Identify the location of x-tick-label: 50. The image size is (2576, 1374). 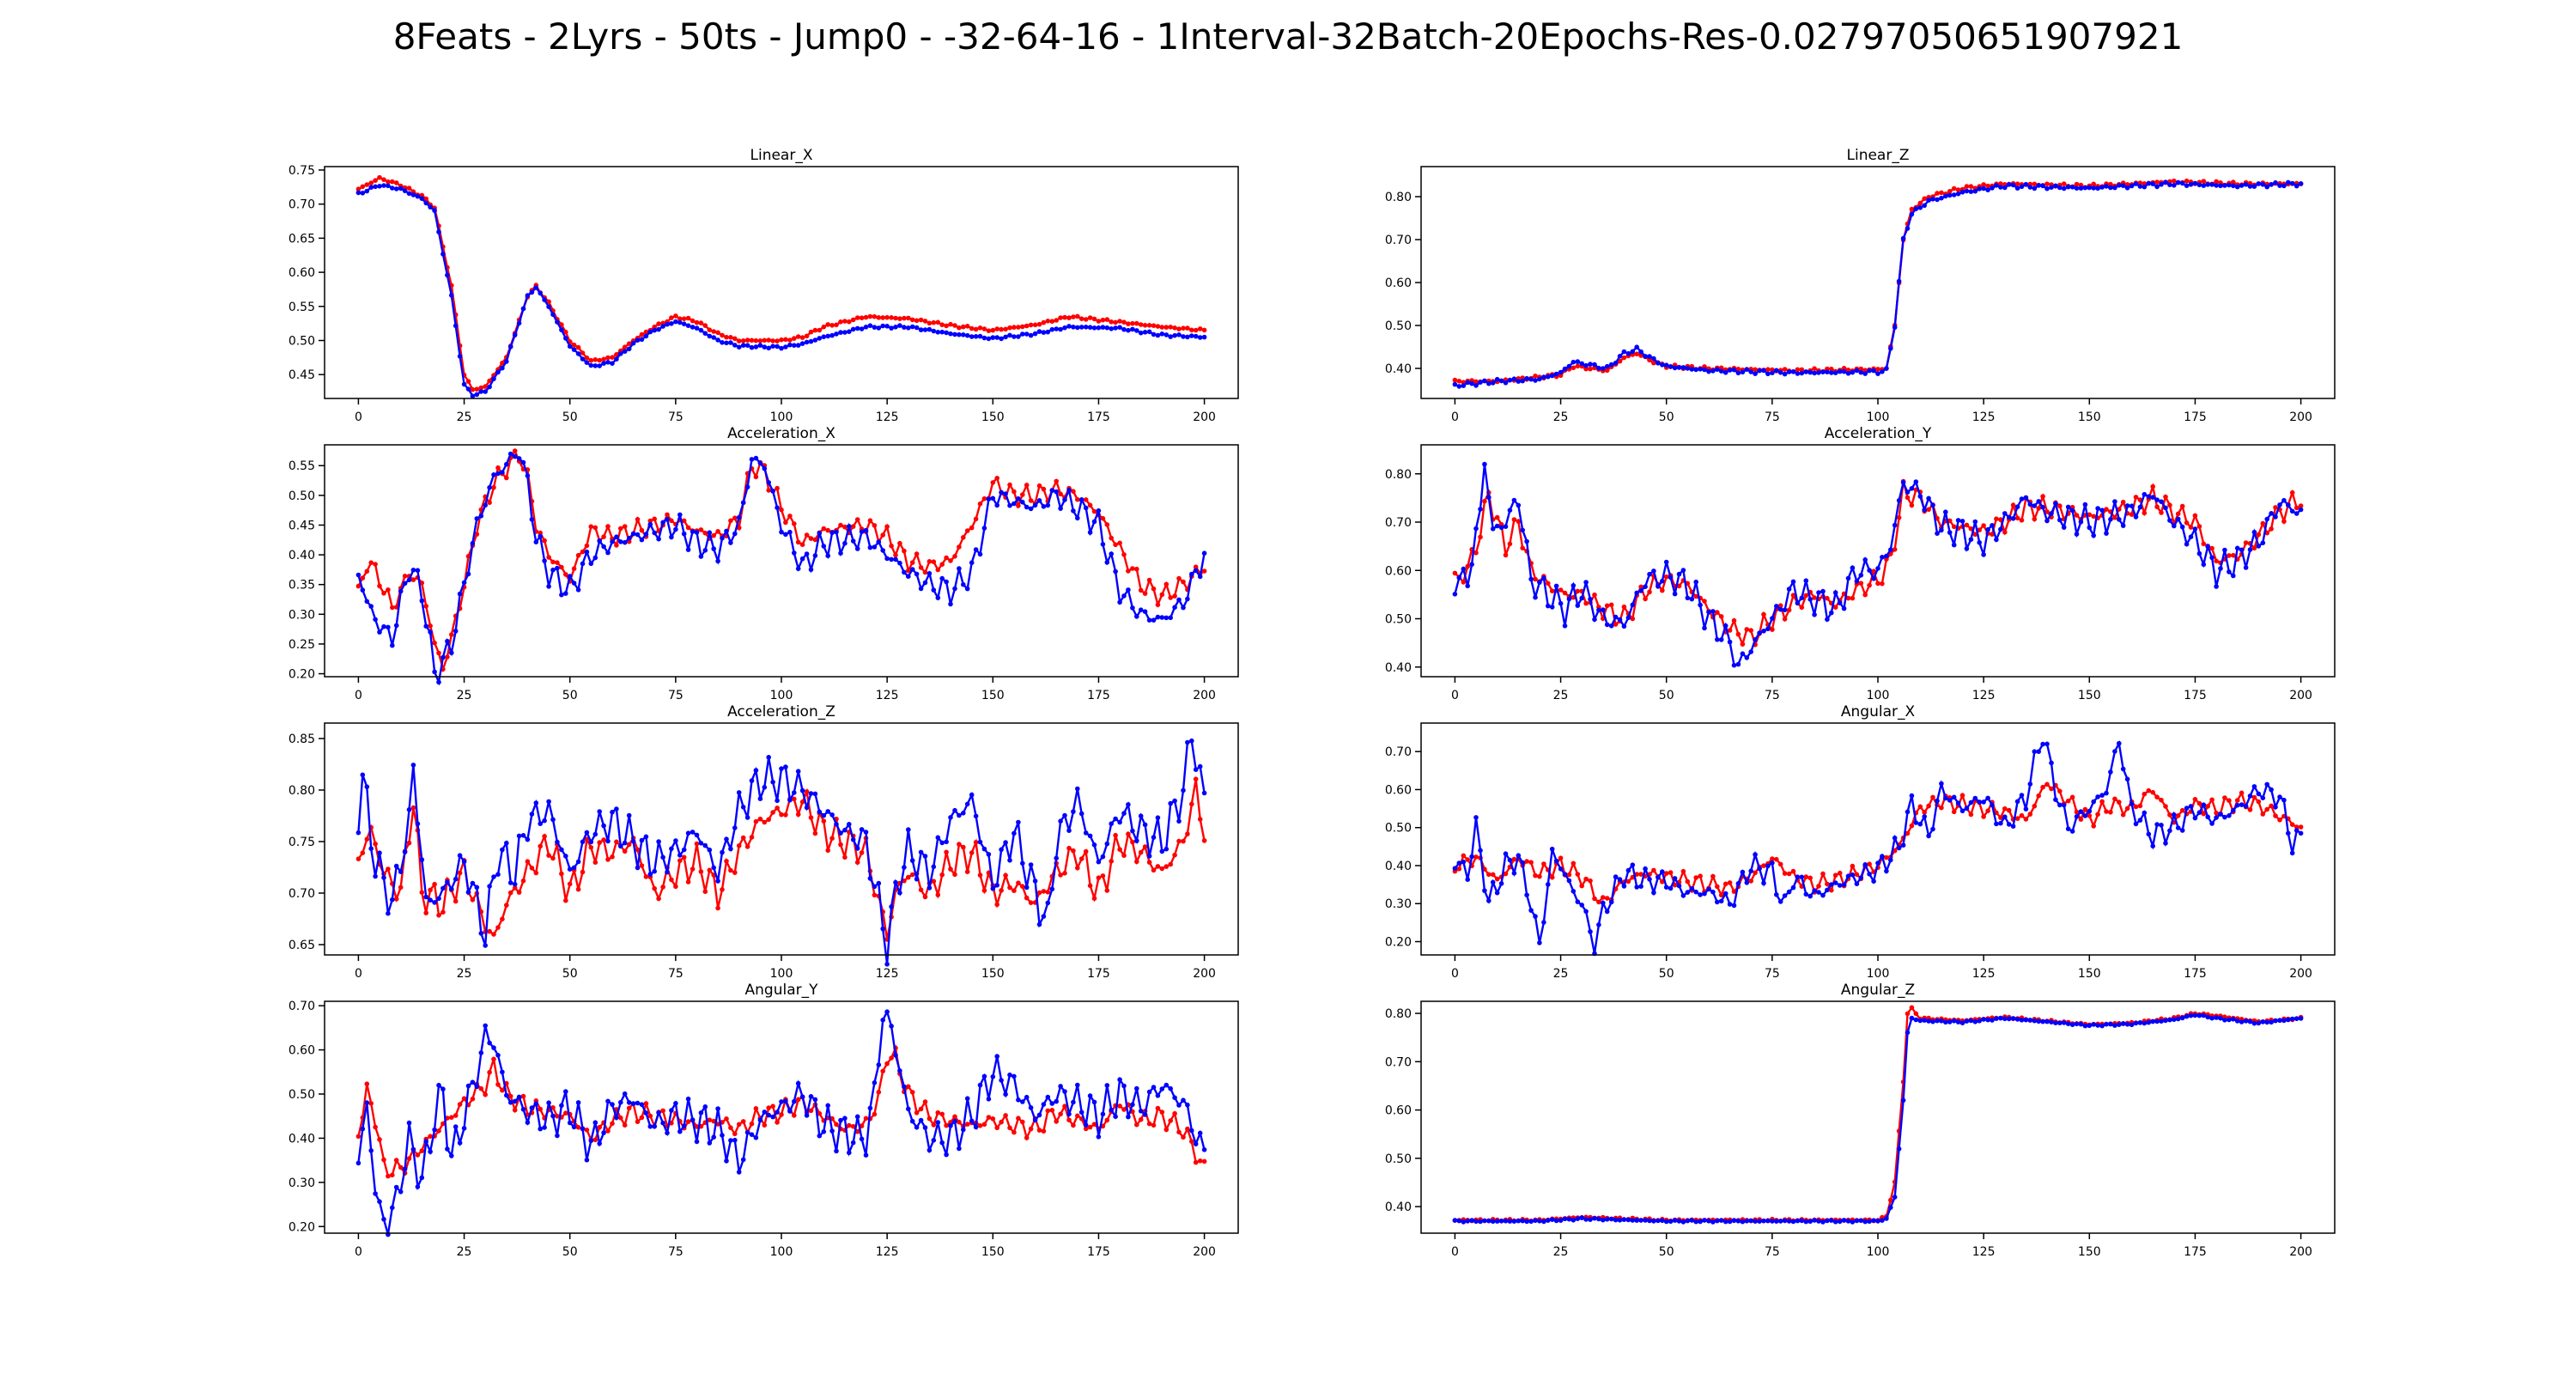
(1667, 417).